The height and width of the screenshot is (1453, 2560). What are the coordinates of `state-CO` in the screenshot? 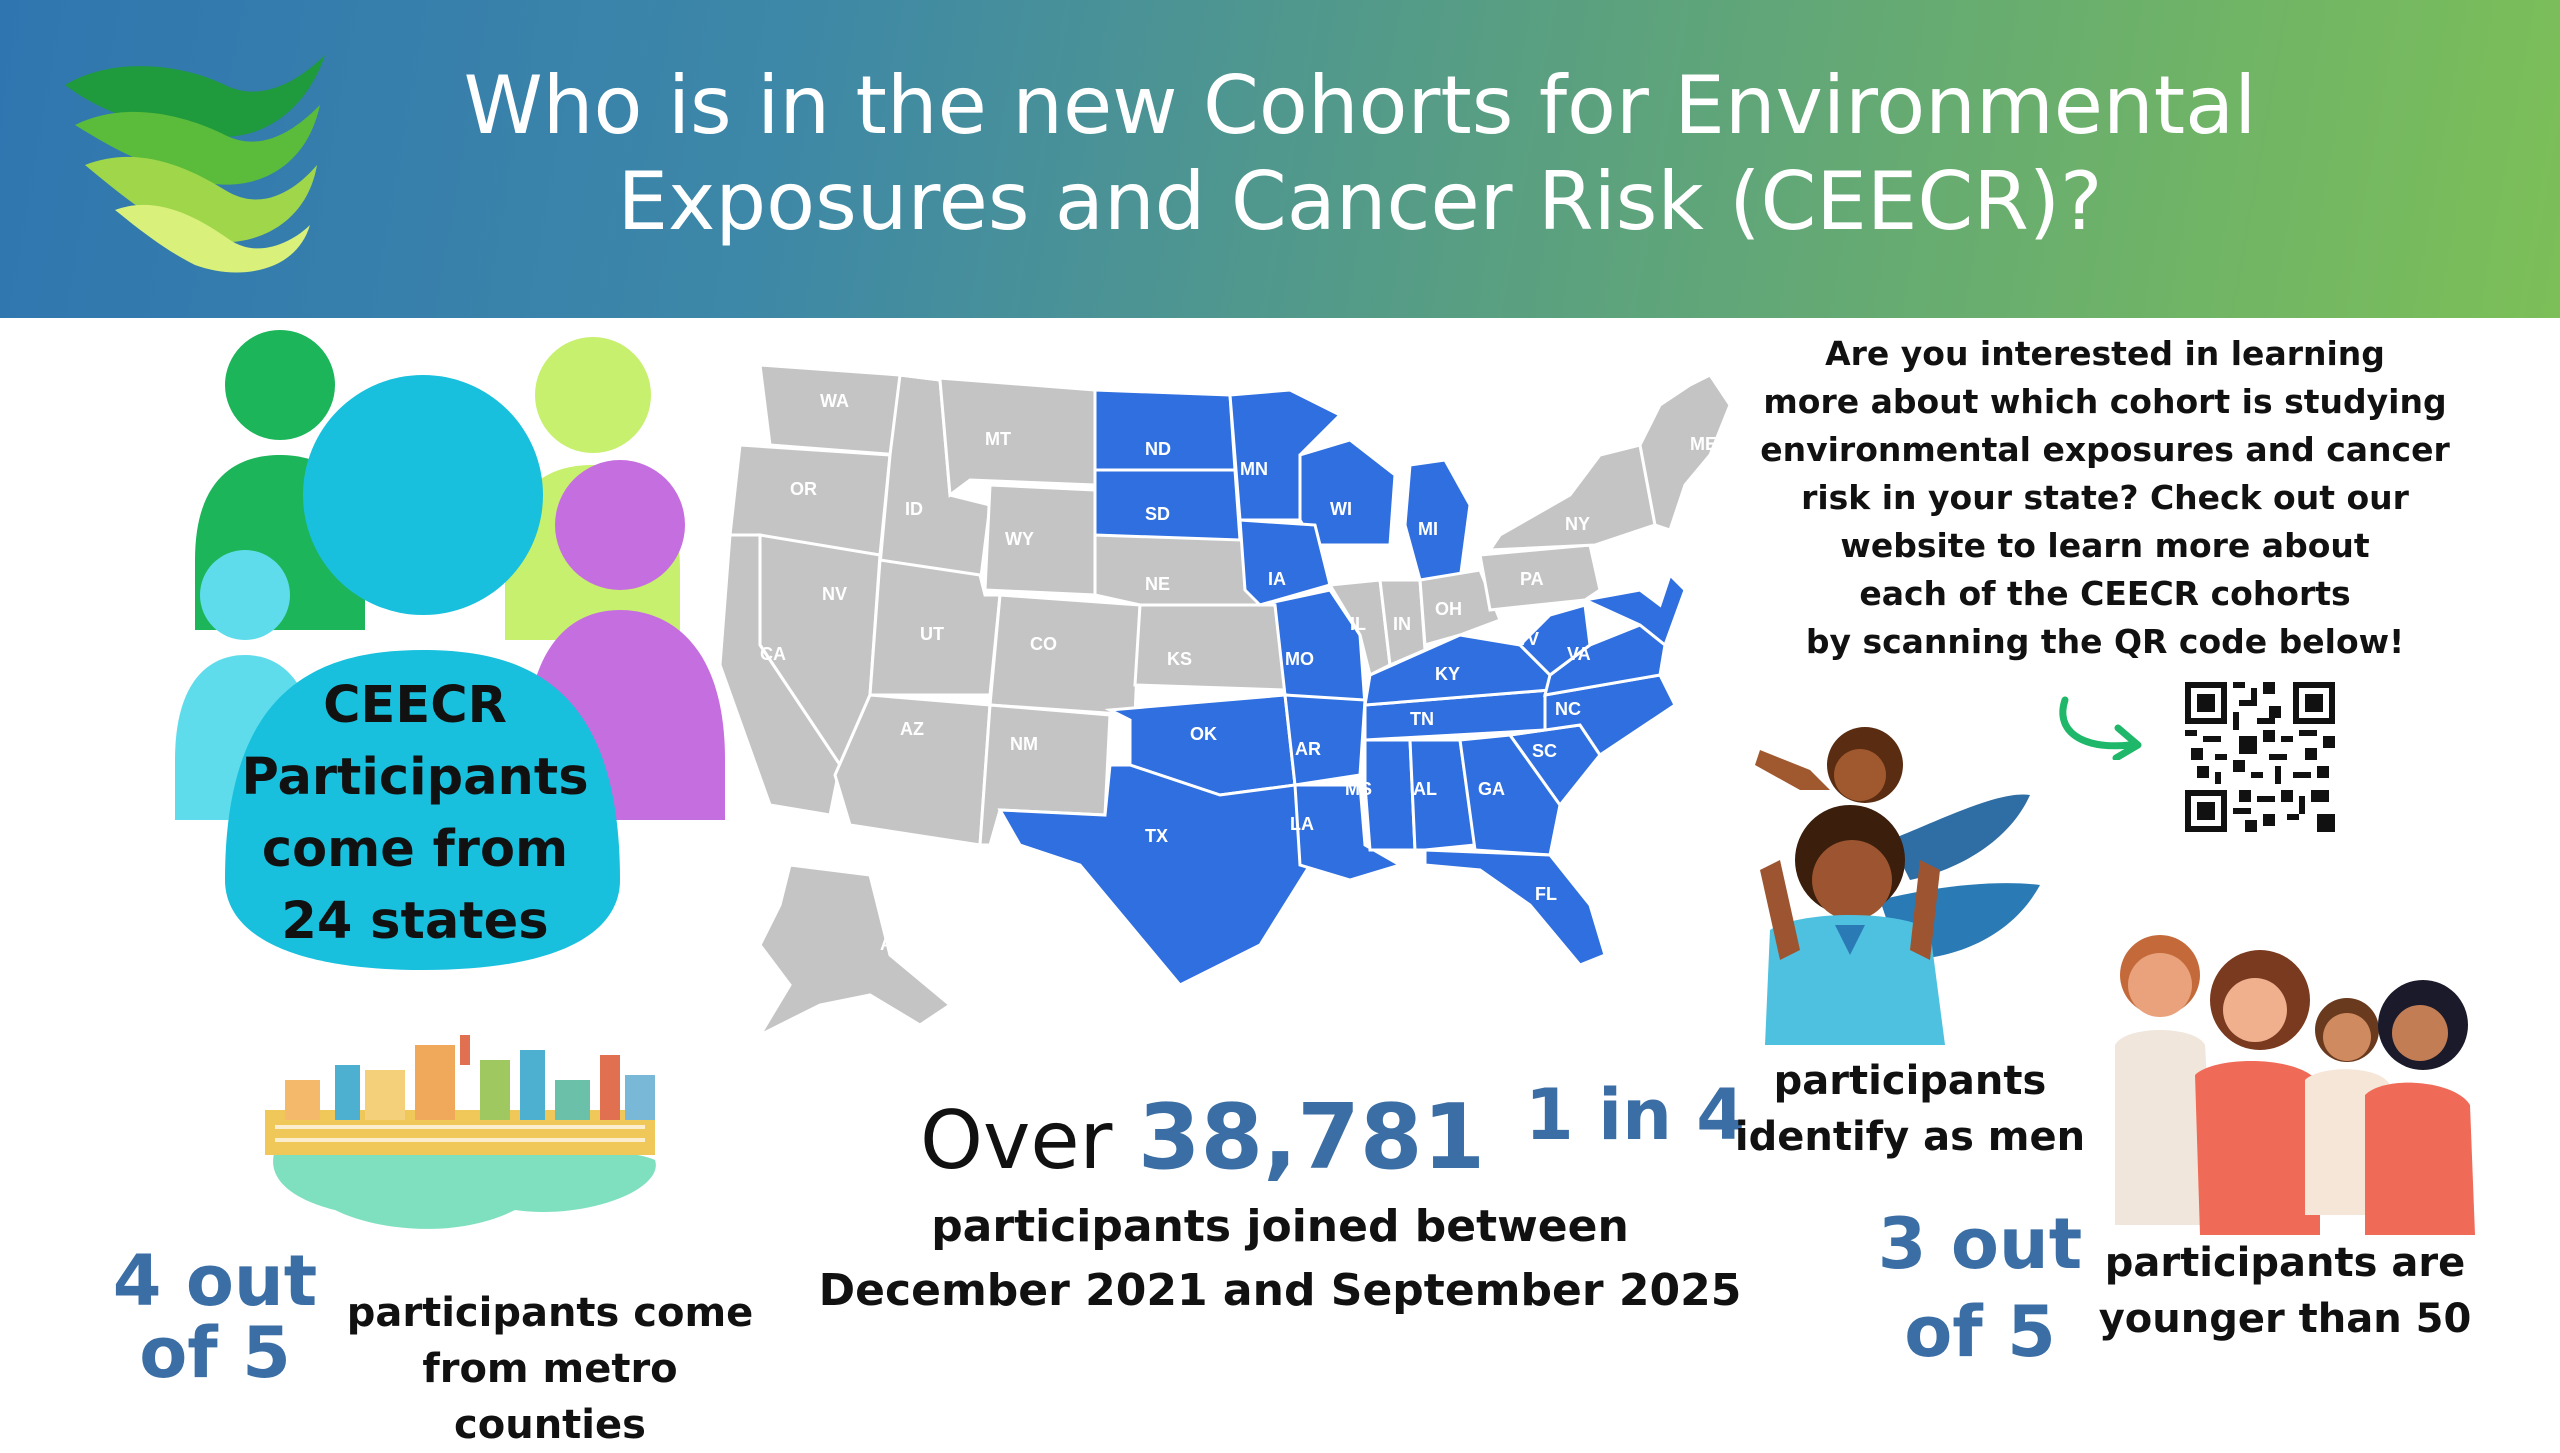 It's located at (1065, 655).